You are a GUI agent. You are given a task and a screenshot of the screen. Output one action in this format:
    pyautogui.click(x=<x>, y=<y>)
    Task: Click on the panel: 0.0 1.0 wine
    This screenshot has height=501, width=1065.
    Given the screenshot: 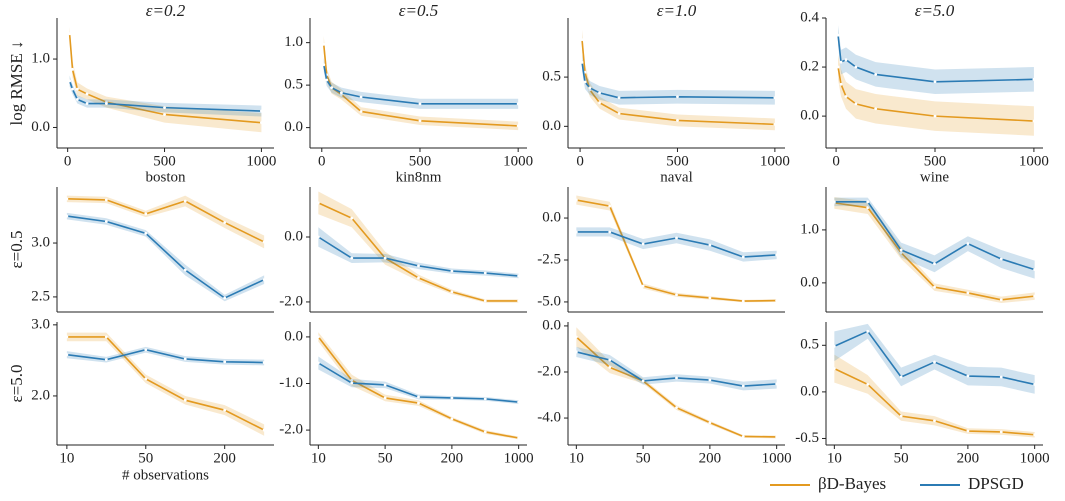 What is the action you would take?
    pyautogui.click(x=921, y=241)
    